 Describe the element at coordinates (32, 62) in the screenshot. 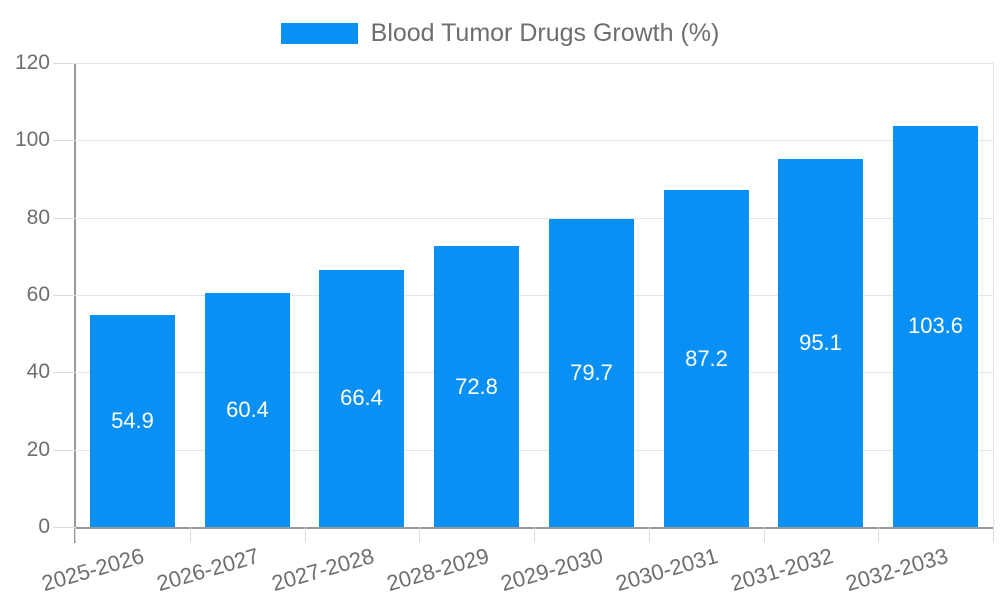

I see `y-axis-tick-label: 120` at that location.